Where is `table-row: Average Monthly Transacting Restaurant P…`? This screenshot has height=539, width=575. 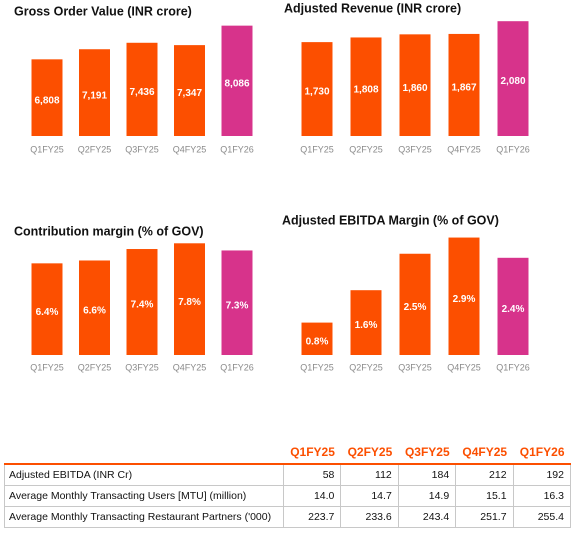
table-row: Average Monthly Transacting Restaurant P… is located at coordinates (288, 517).